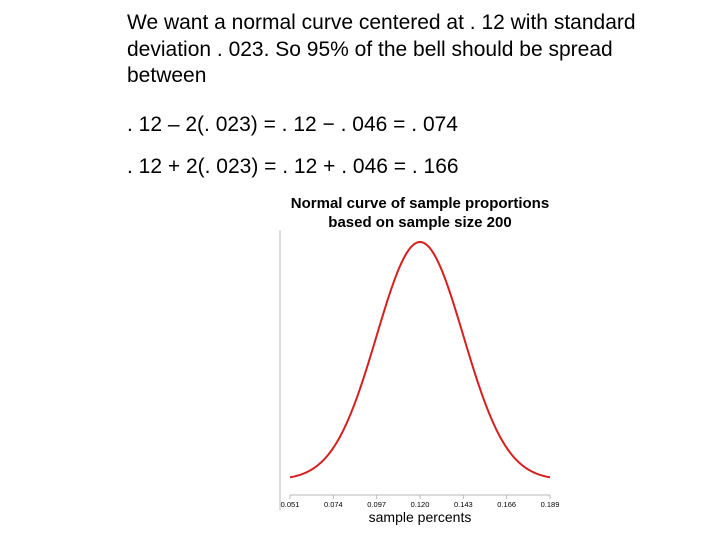 Image resolution: width=720 pixels, height=540 pixels. I want to click on x-tick-label: 0.189, so click(550, 504).